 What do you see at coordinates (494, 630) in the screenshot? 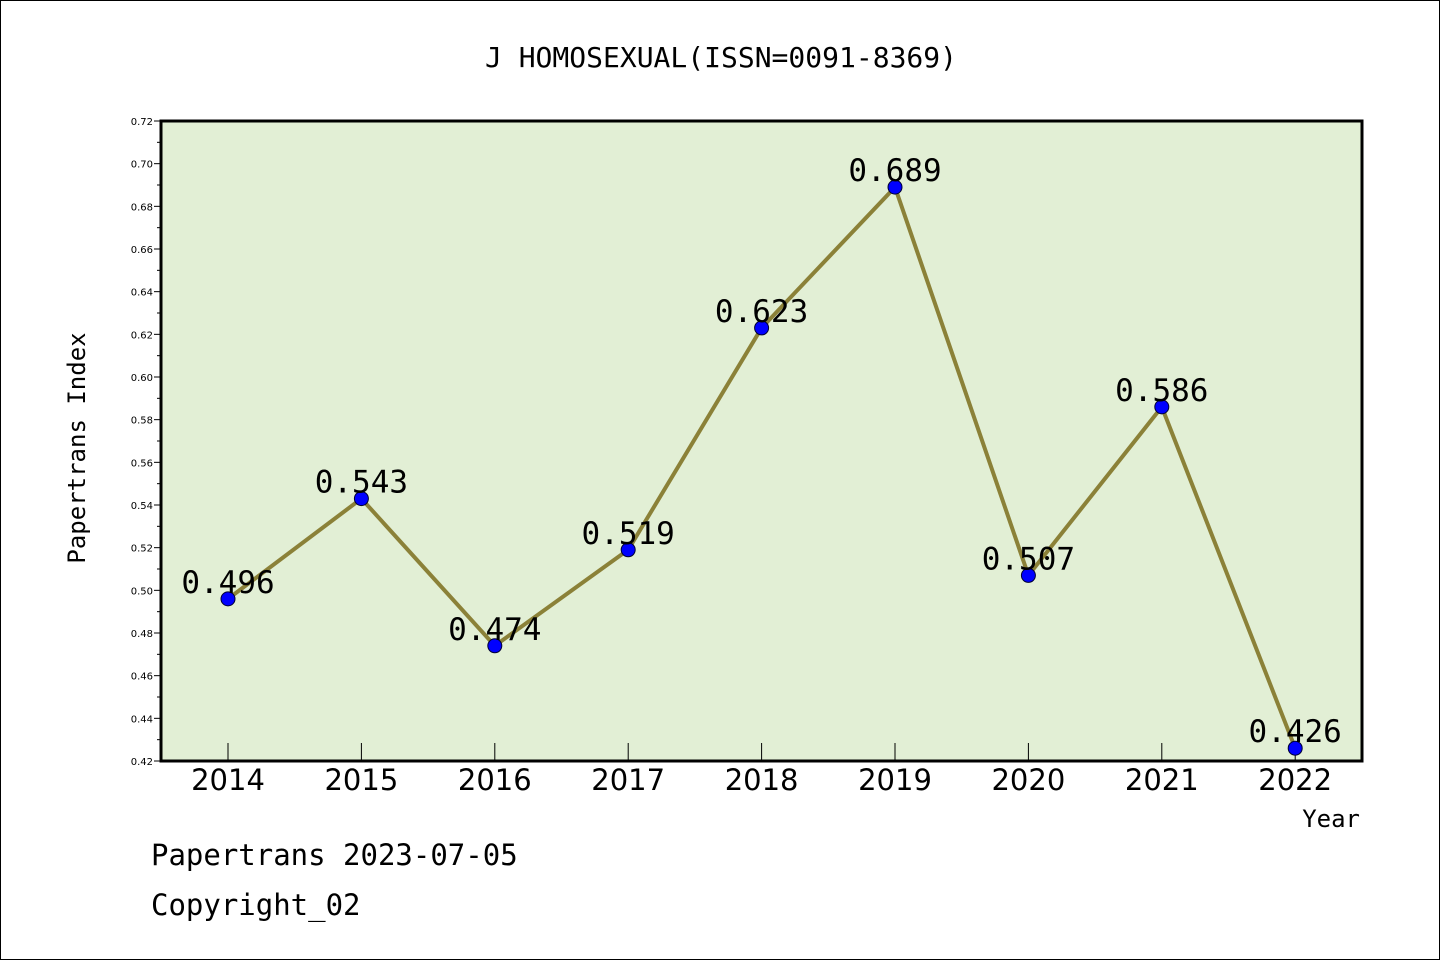
I see `data-label: 0.474` at bounding box center [494, 630].